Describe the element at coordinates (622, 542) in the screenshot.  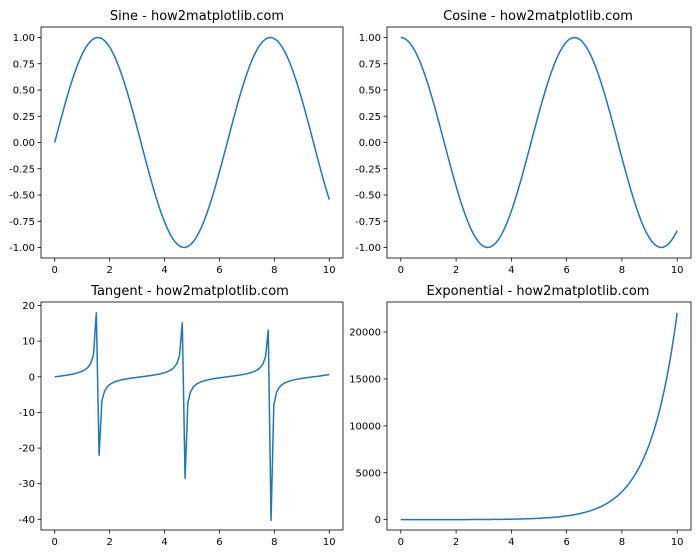
I see `exponential-xtick-label: 8` at that location.